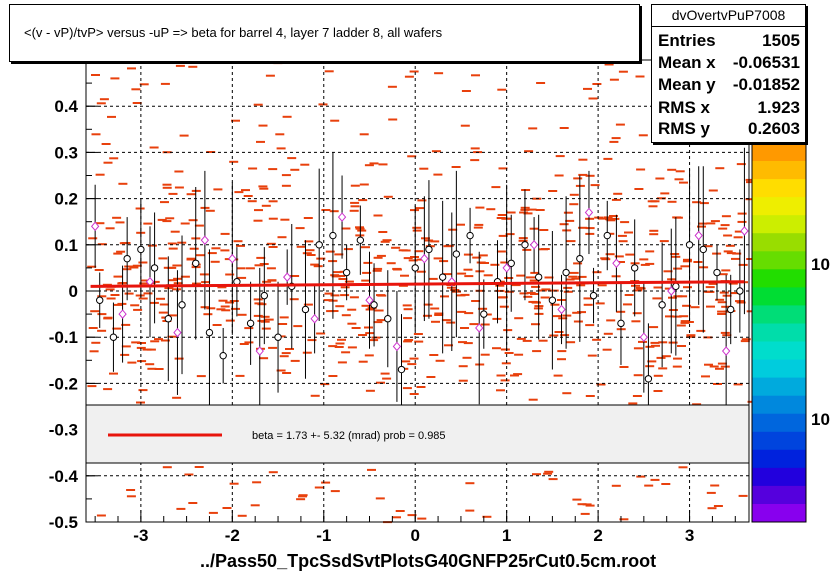  What do you see at coordinates (417, 434) in the screenshot?
I see `fit-legend-box: beta = 1.73 +- 5.32 (mrad) prob = 0.985` at bounding box center [417, 434].